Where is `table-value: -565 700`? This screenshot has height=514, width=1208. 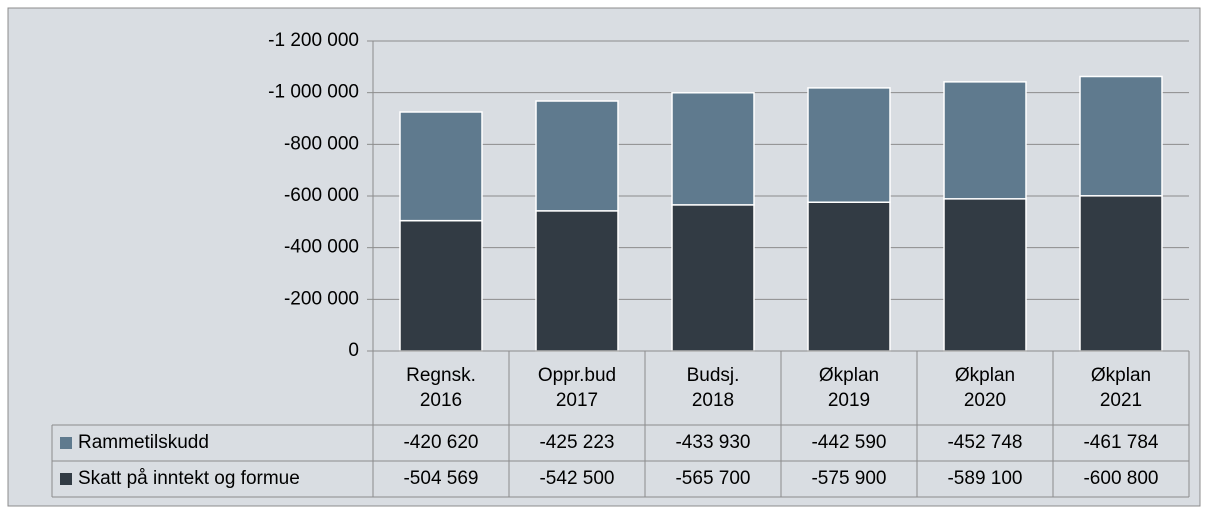 table-value: -565 700 is located at coordinates (712, 478).